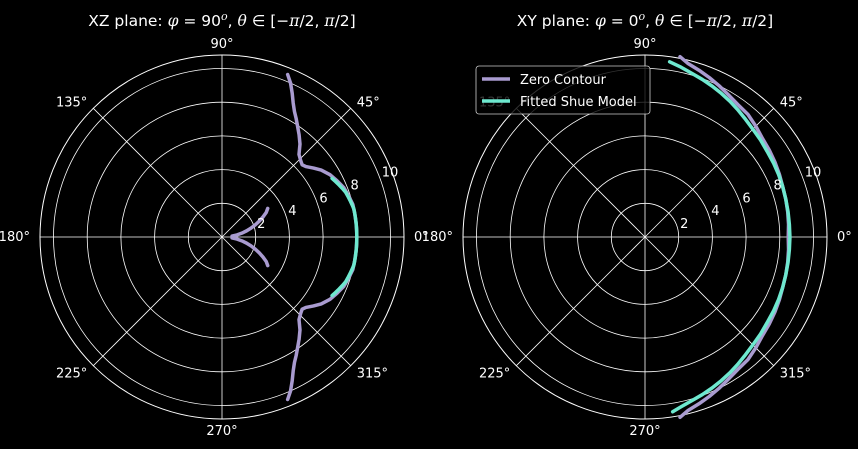 This screenshot has width=858, height=449. Describe the element at coordinates (556, 21) in the screenshot. I see `chart-title-part: XY plane:` at that location.